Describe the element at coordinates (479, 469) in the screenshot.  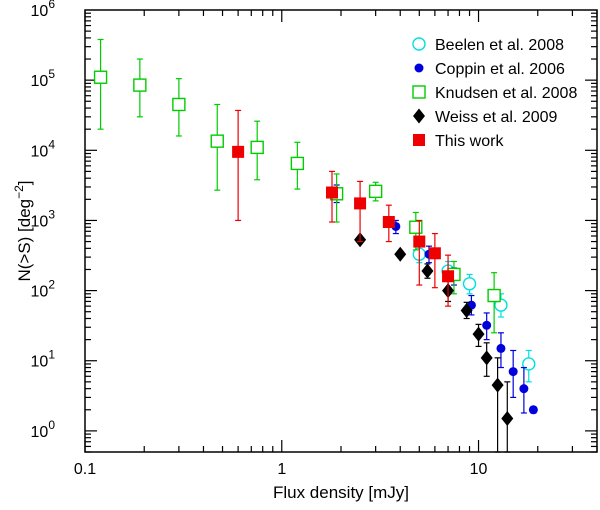
I see `x-tick-label: 10` at that location.